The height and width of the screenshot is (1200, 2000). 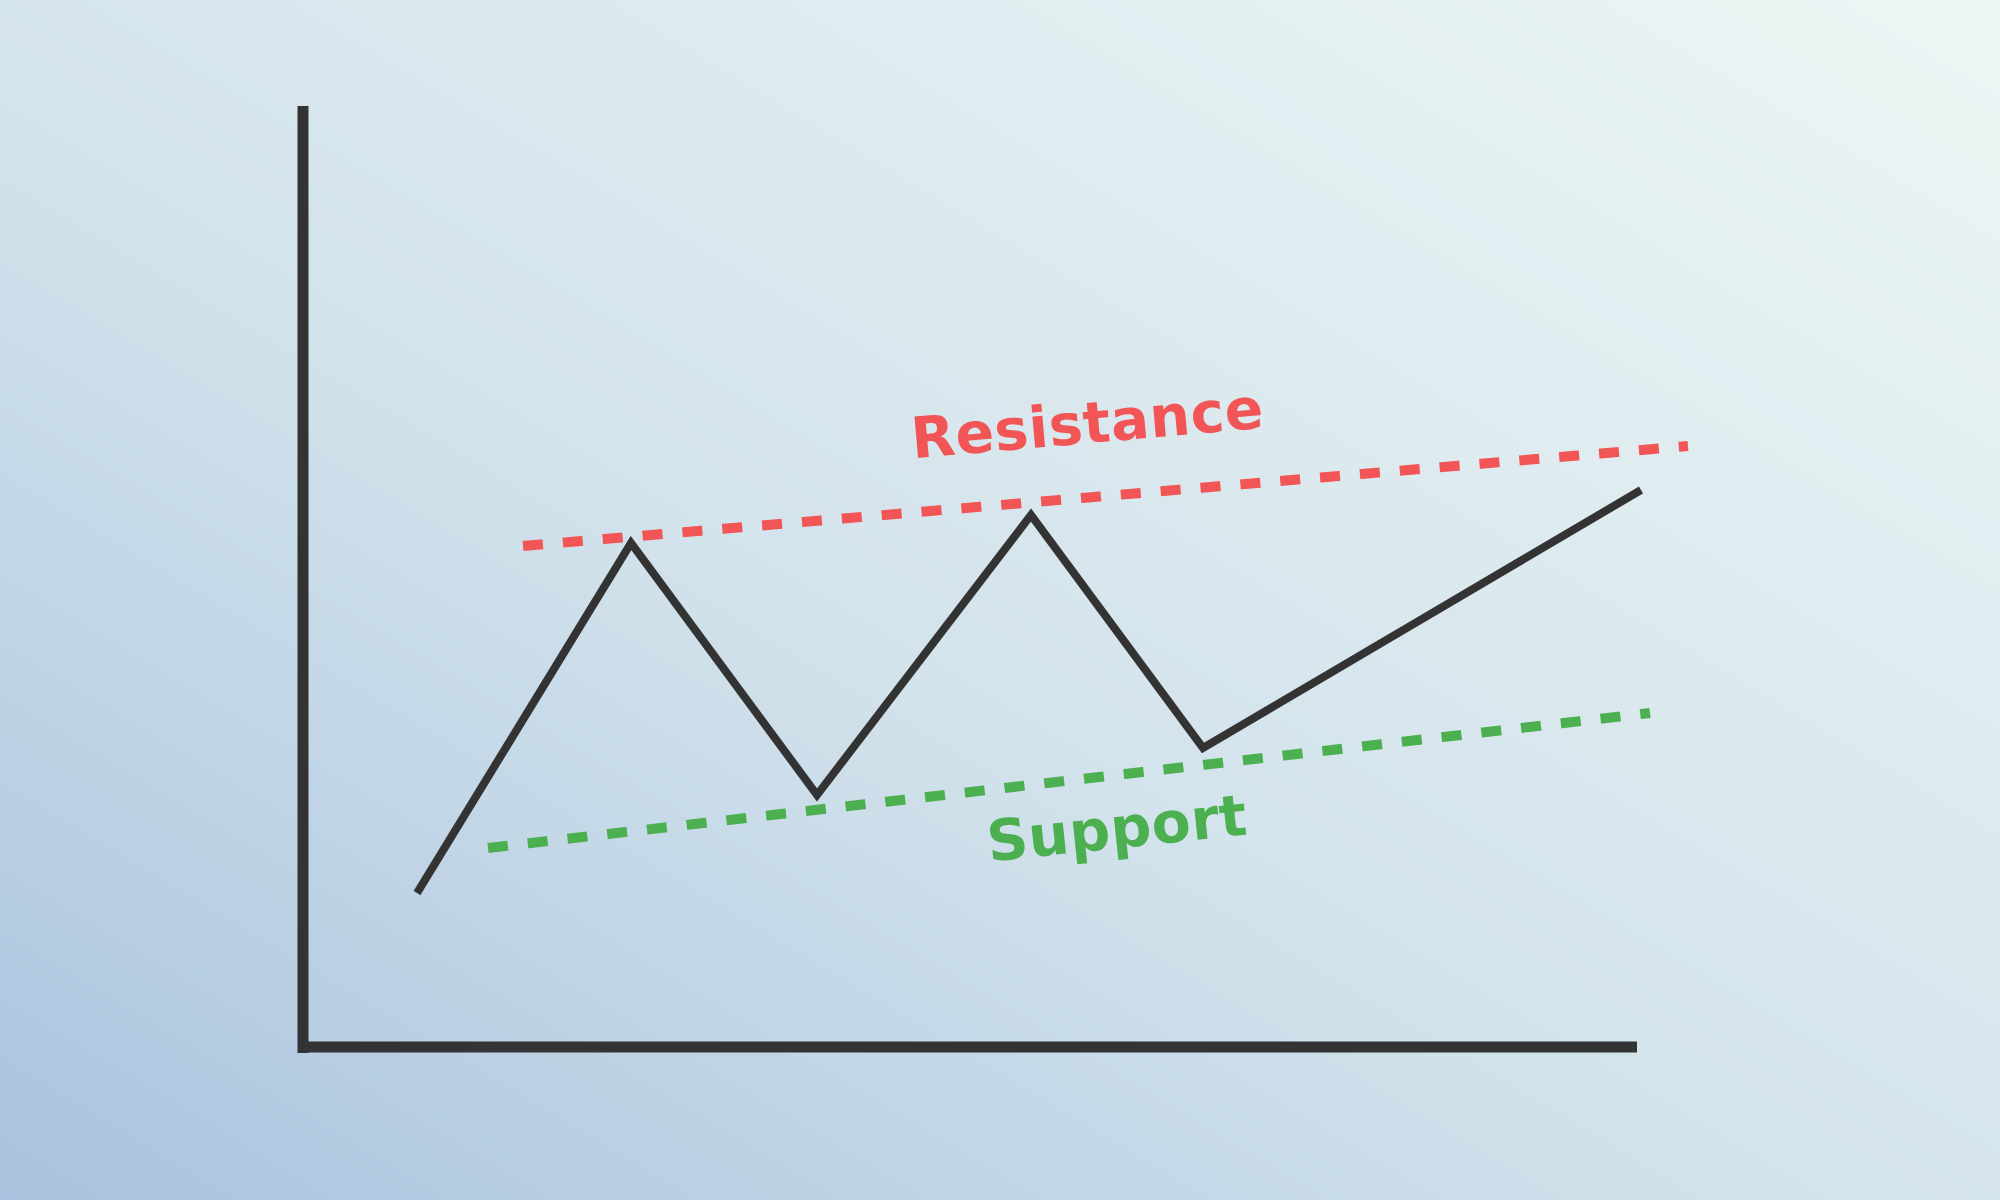 What do you see at coordinates (1105, 496) in the screenshot?
I see `resistance-line` at bounding box center [1105, 496].